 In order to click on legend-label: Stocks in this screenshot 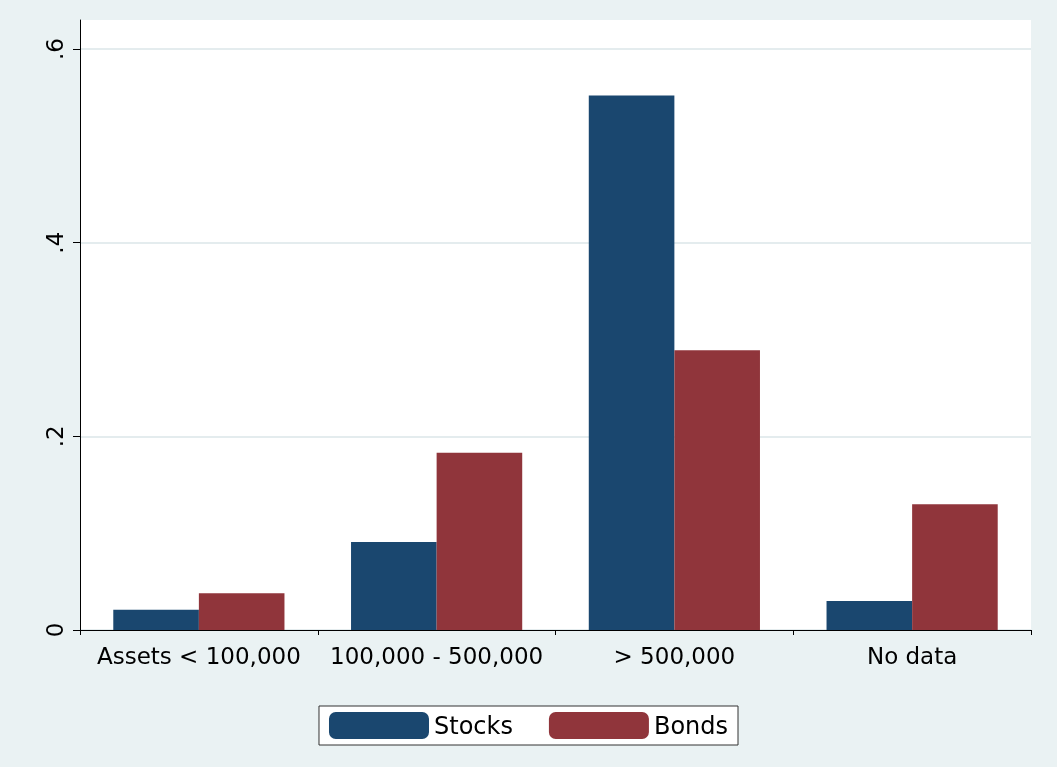, I will do `click(473, 725)`.